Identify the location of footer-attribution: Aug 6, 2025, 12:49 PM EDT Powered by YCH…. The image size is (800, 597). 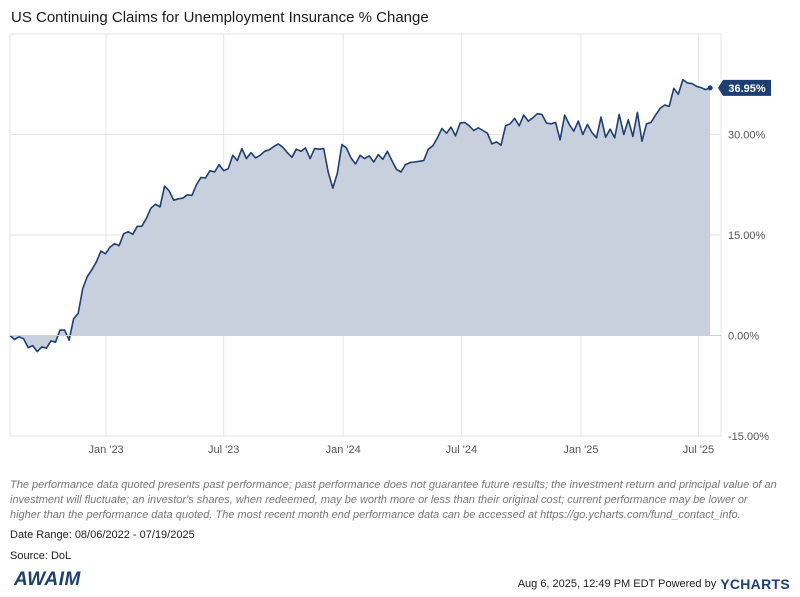
(654, 584).